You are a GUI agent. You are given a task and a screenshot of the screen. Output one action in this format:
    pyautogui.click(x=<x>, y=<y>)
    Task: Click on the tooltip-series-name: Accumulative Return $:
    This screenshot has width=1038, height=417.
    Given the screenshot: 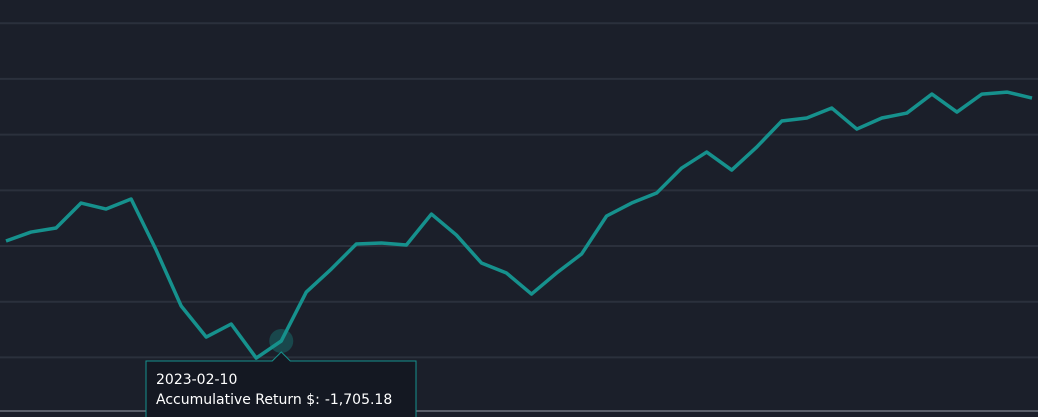 What is the action you would take?
    pyautogui.click(x=238, y=400)
    